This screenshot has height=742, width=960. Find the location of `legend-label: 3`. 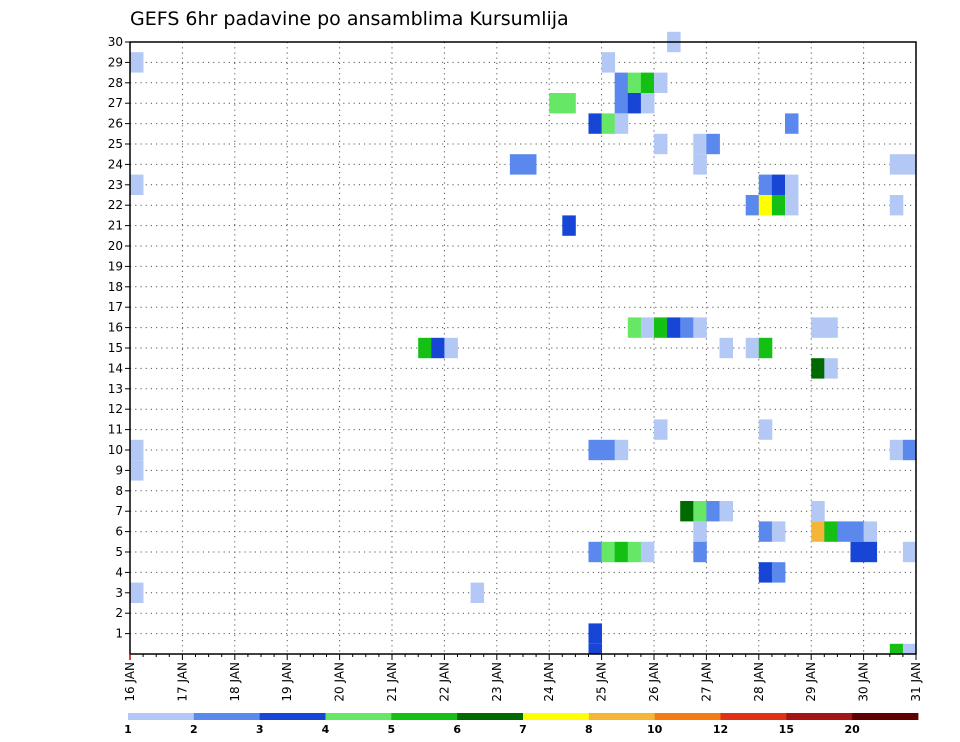

legend-label: 3 is located at coordinates (260, 729).